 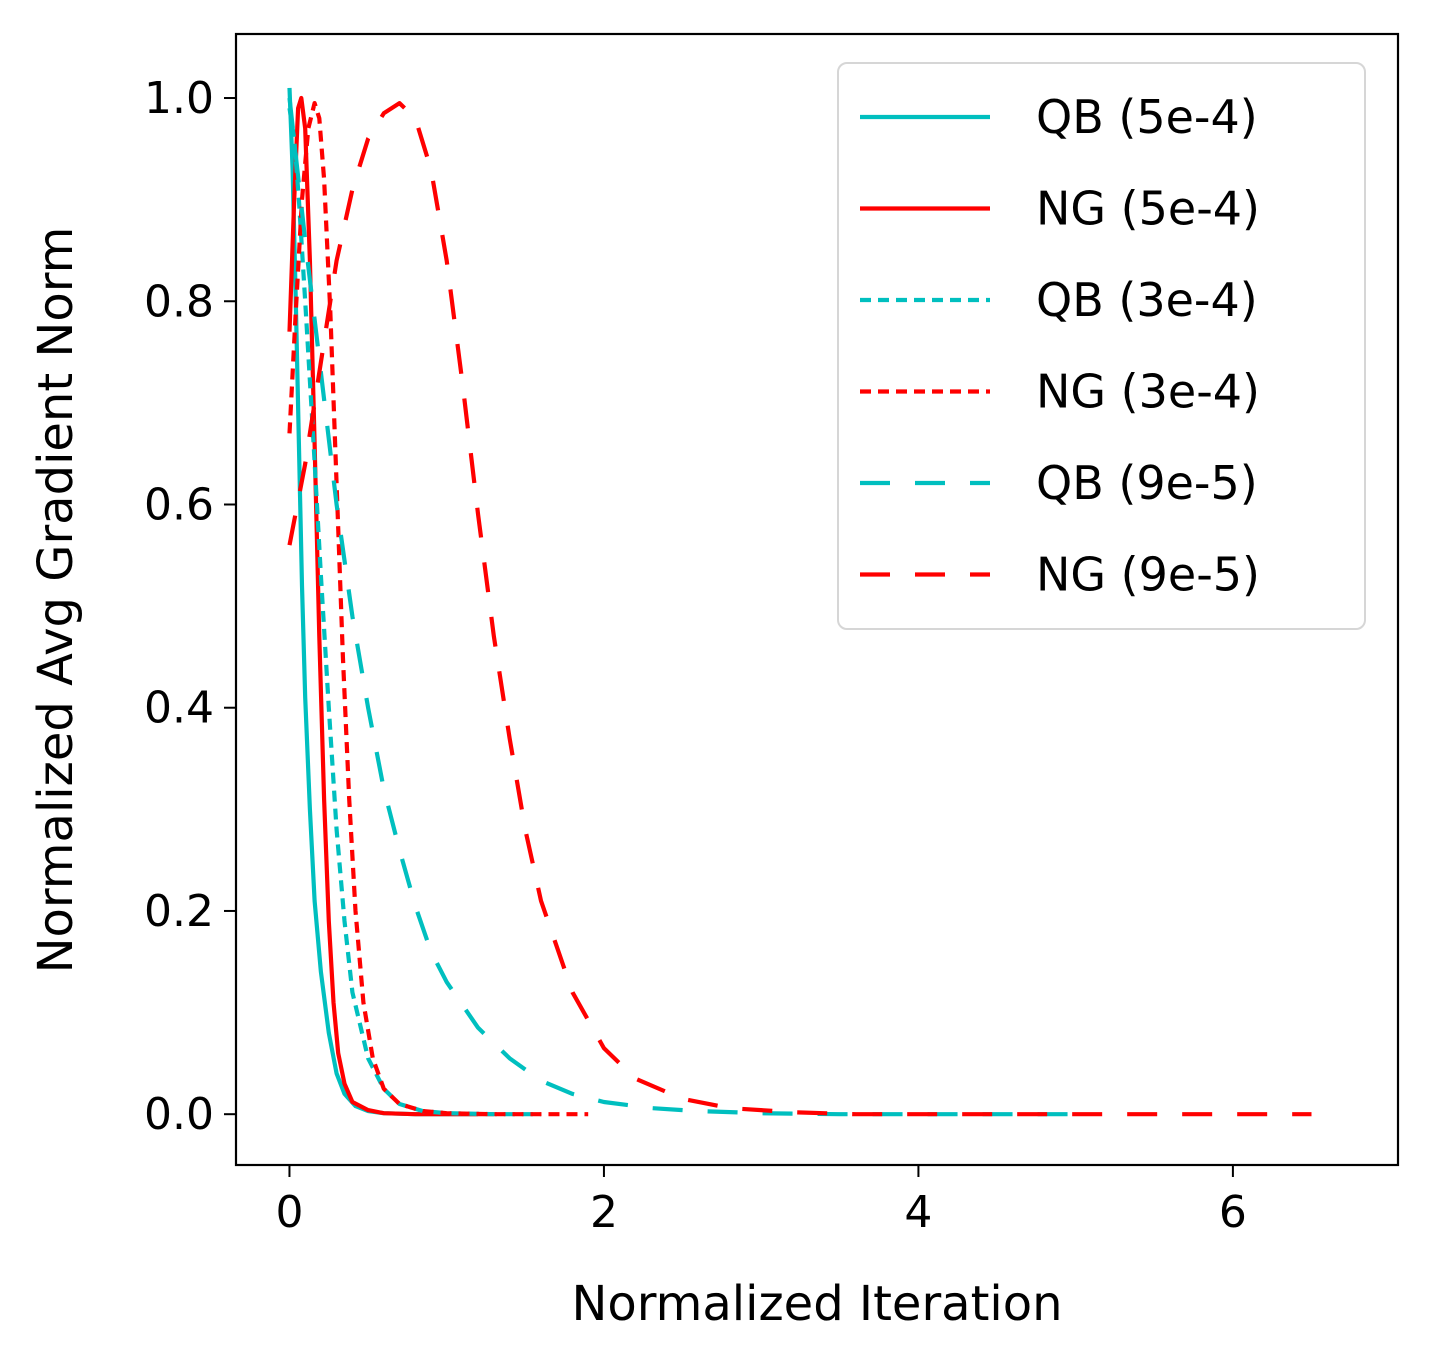 What do you see at coordinates (179, 98) in the screenshot?
I see `y-tick-label: 1.0` at bounding box center [179, 98].